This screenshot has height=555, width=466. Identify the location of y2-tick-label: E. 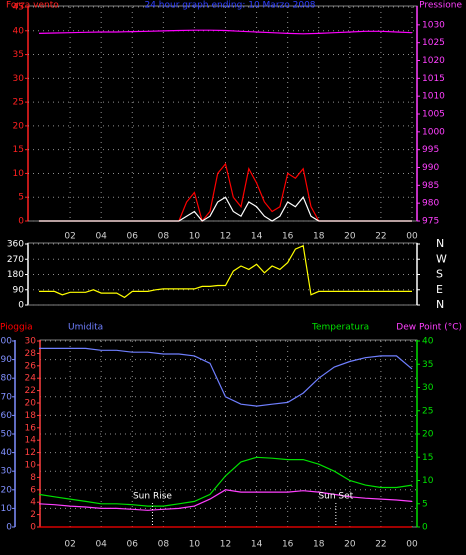
(439, 289).